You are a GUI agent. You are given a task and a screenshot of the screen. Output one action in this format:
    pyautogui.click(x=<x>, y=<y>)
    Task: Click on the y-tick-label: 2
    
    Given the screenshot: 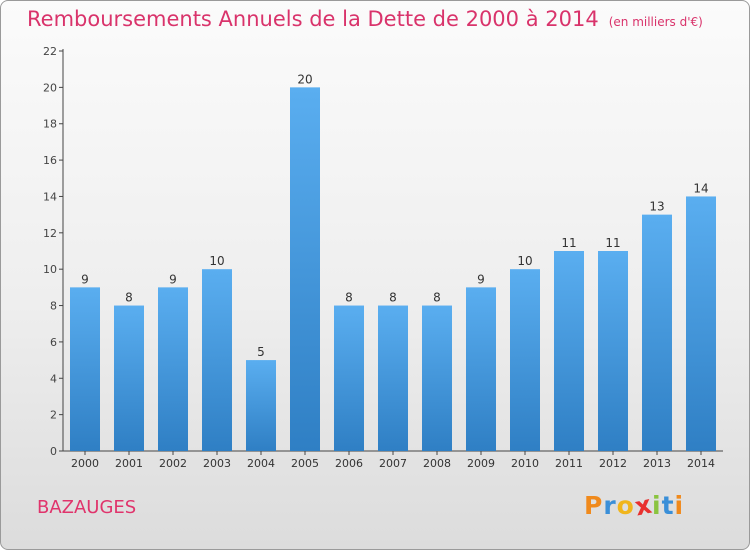 What is the action you would take?
    pyautogui.click(x=53, y=415)
    